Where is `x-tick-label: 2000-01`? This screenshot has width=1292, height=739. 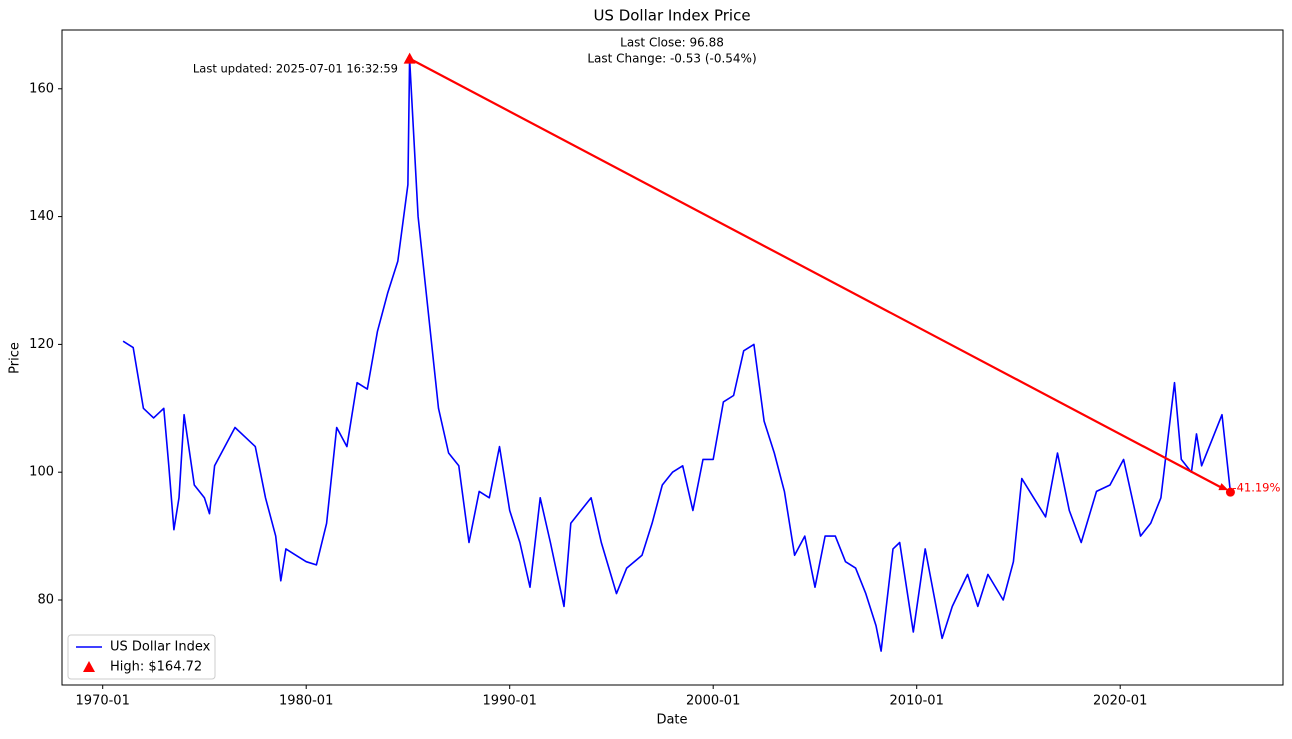
x-tick-label: 2000-01 is located at coordinates (713, 701).